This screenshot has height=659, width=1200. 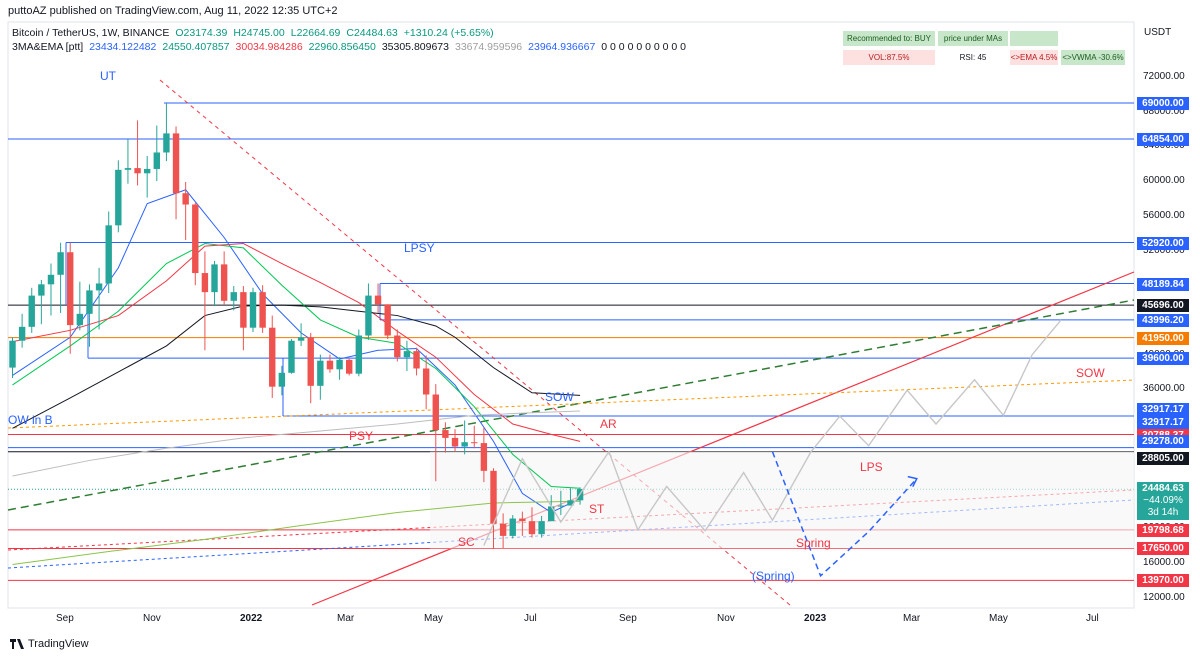 What do you see at coordinates (269, 47) in the screenshot?
I see `indicator-value: 30034.984286` at bounding box center [269, 47].